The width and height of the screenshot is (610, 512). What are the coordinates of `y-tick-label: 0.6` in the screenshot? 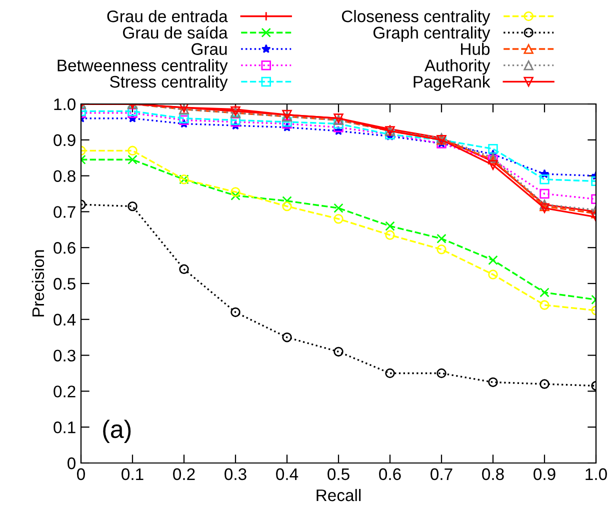 It's located at (65, 248).